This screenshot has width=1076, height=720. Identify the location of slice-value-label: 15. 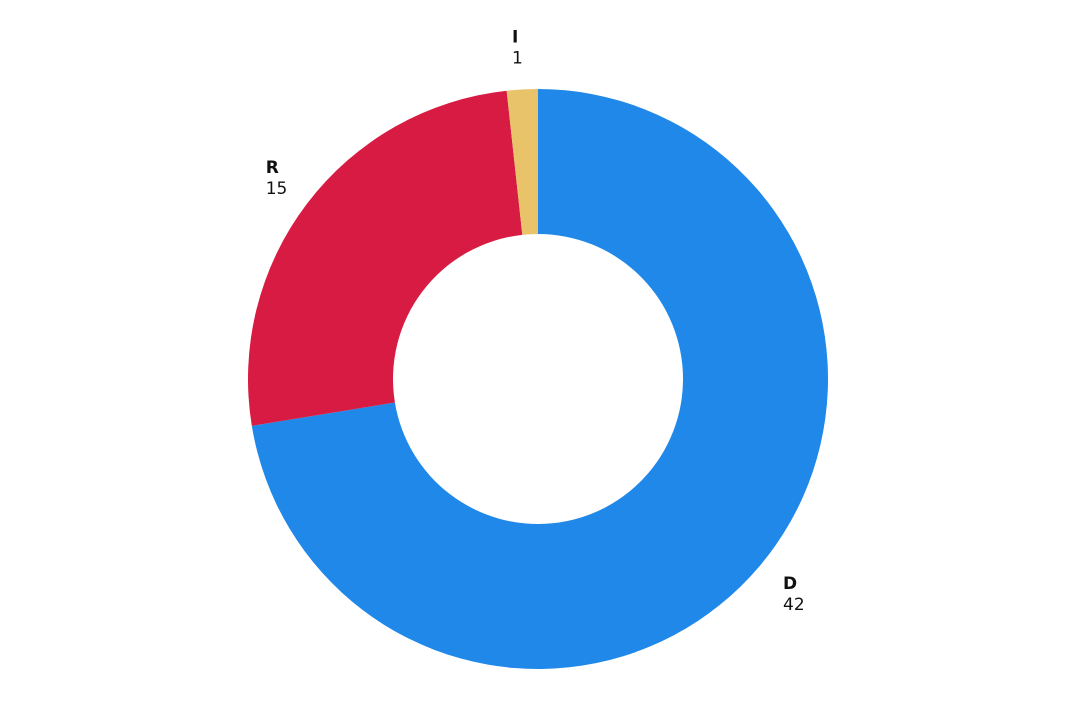
(277, 189).